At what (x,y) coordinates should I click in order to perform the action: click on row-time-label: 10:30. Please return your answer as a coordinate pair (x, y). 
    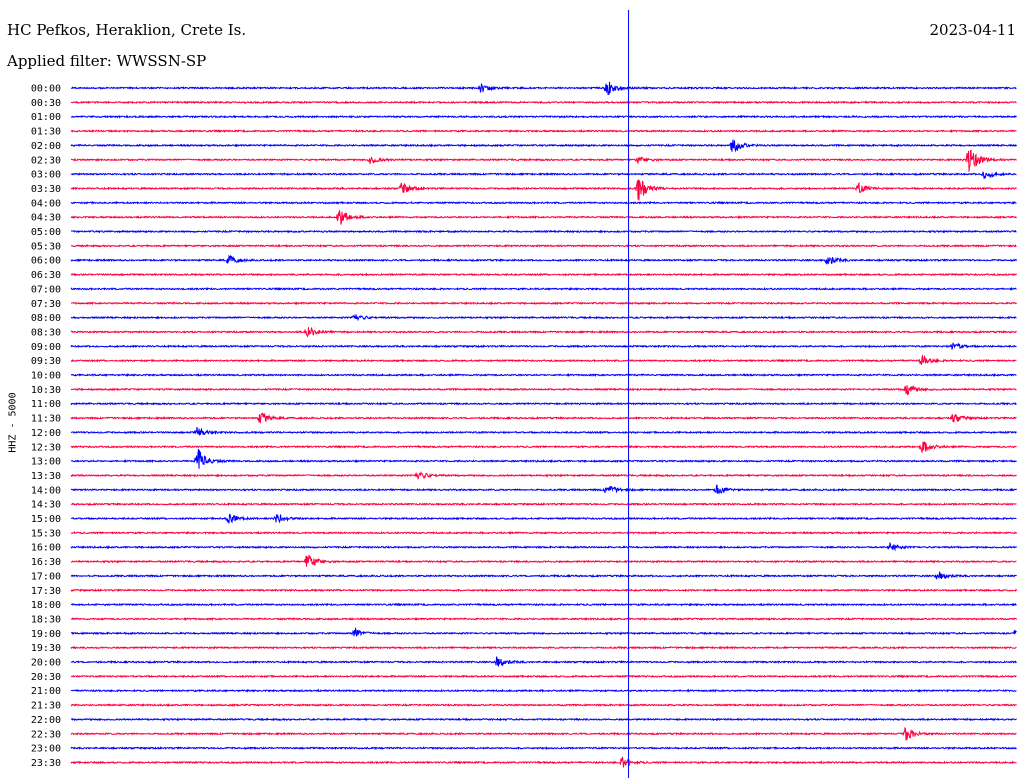
    Looking at the image, I should click on (46, 390).